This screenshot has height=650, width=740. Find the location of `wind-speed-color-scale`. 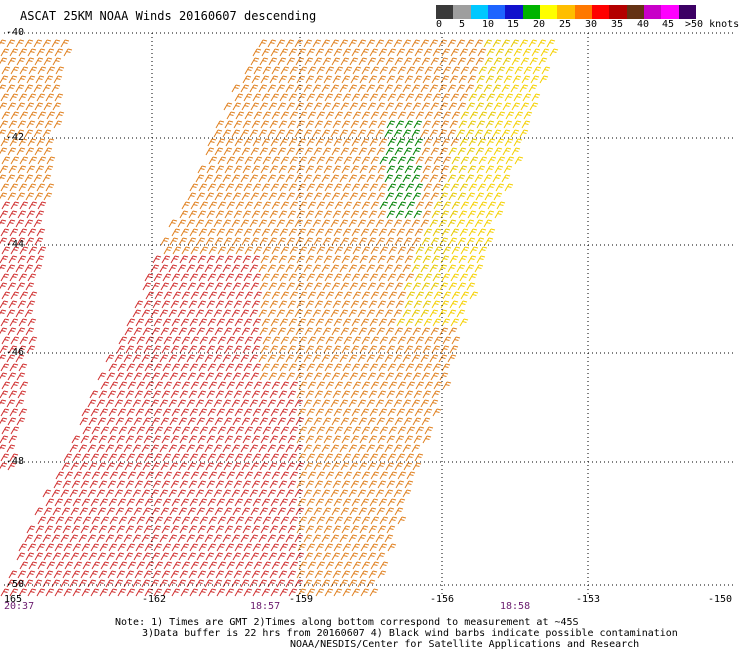

wind-speed-color-scale is located at coordinates (566, 12).